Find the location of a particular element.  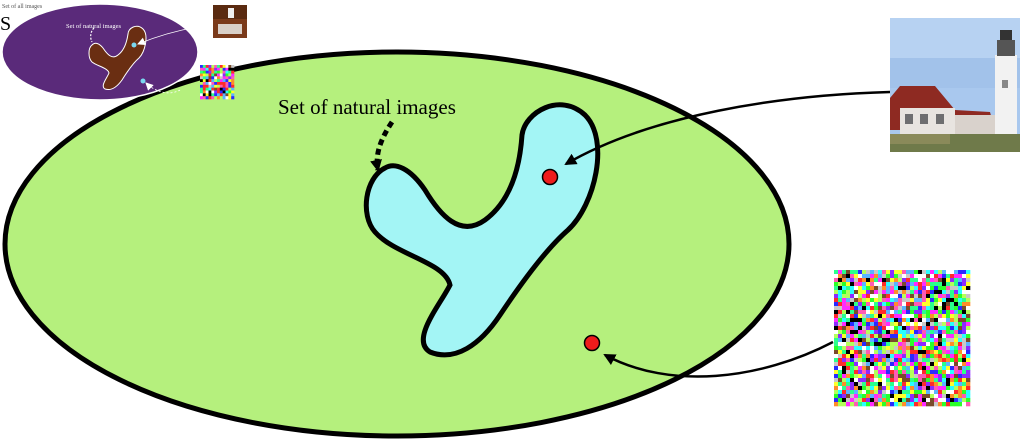

inset-natural-region is located at coordinates (117, 57).